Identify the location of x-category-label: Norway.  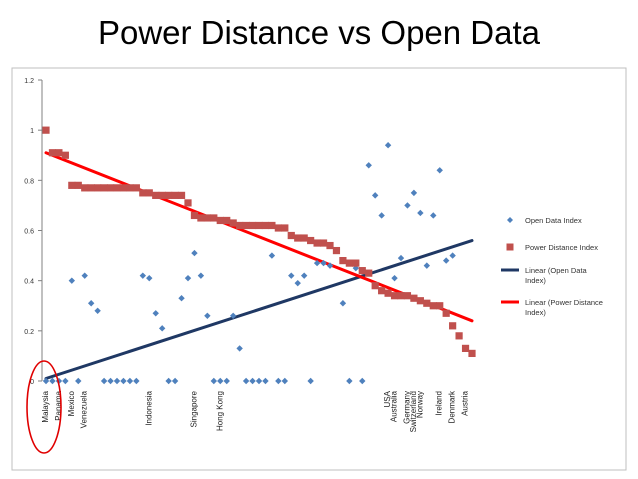
(419, 404).